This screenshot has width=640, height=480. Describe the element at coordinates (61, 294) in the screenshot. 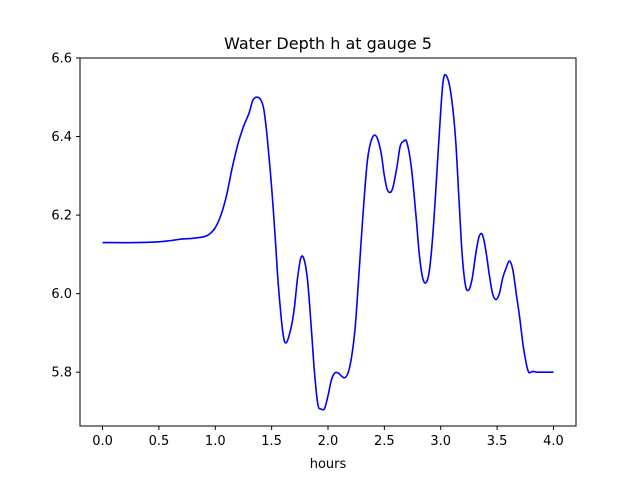

I see `y-tick-label: 6.0` at that location.